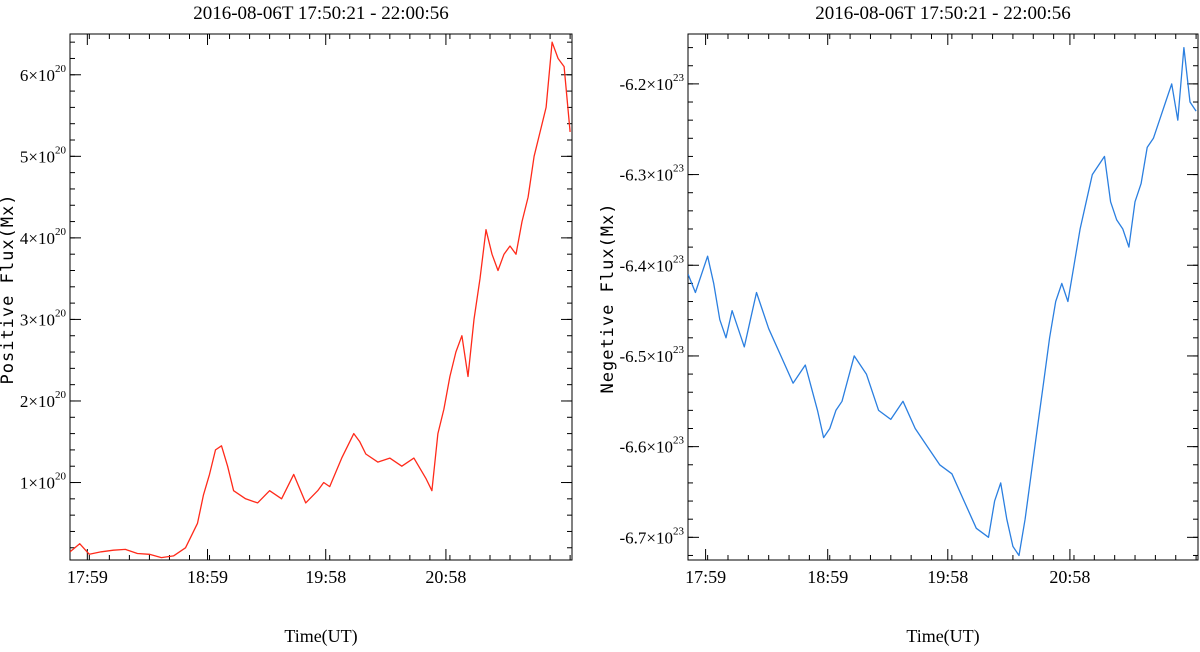 The image size is (1200, 652). I want to click on y-tick-label: 4×10²⁰, so click(43, 237).